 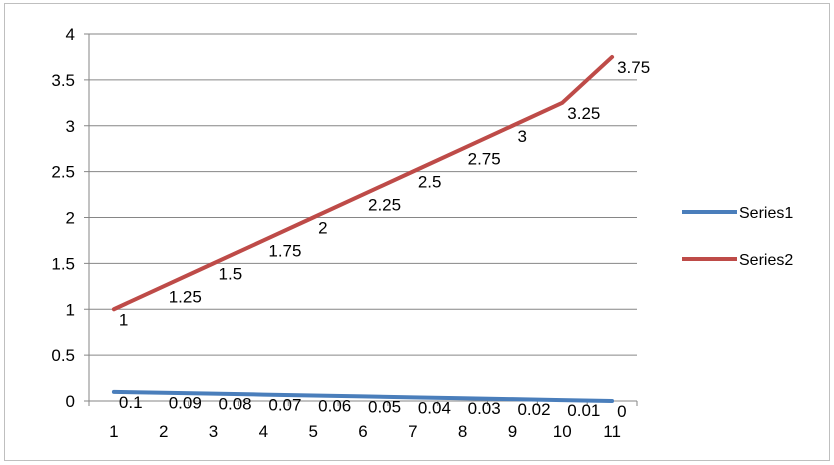 What do you see at coordinates (284, 405) in the screenshot?
I see `data-label-series1-3: 0.07` at bounding box center [284, 405].